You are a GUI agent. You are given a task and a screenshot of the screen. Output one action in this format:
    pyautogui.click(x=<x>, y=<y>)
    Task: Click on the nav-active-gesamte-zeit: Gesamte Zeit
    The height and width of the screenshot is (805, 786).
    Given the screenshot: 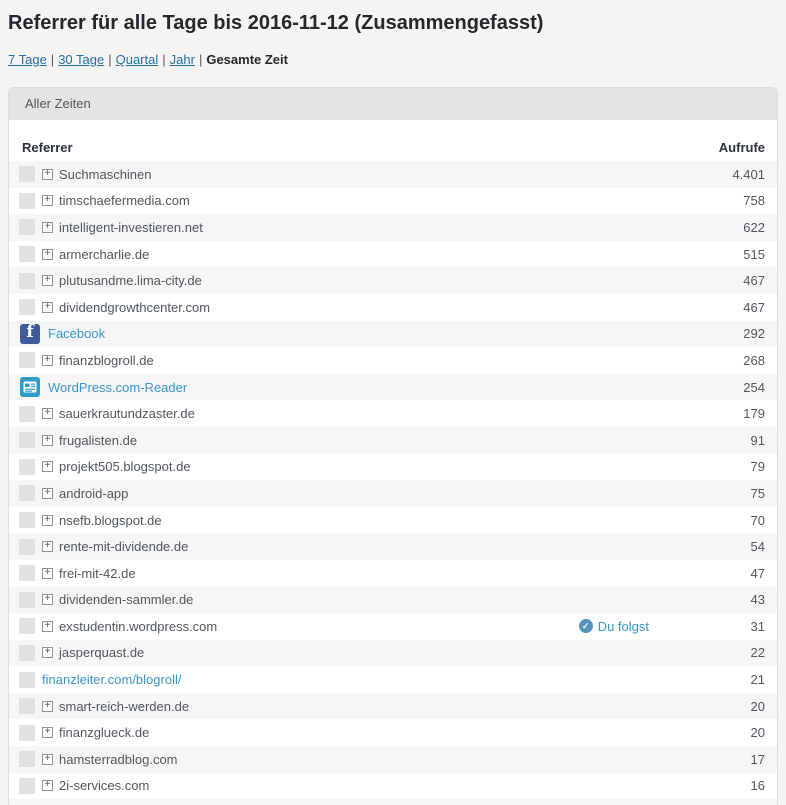 What is the action you would take?
    pyautogui.click(x=247, y=59)
    